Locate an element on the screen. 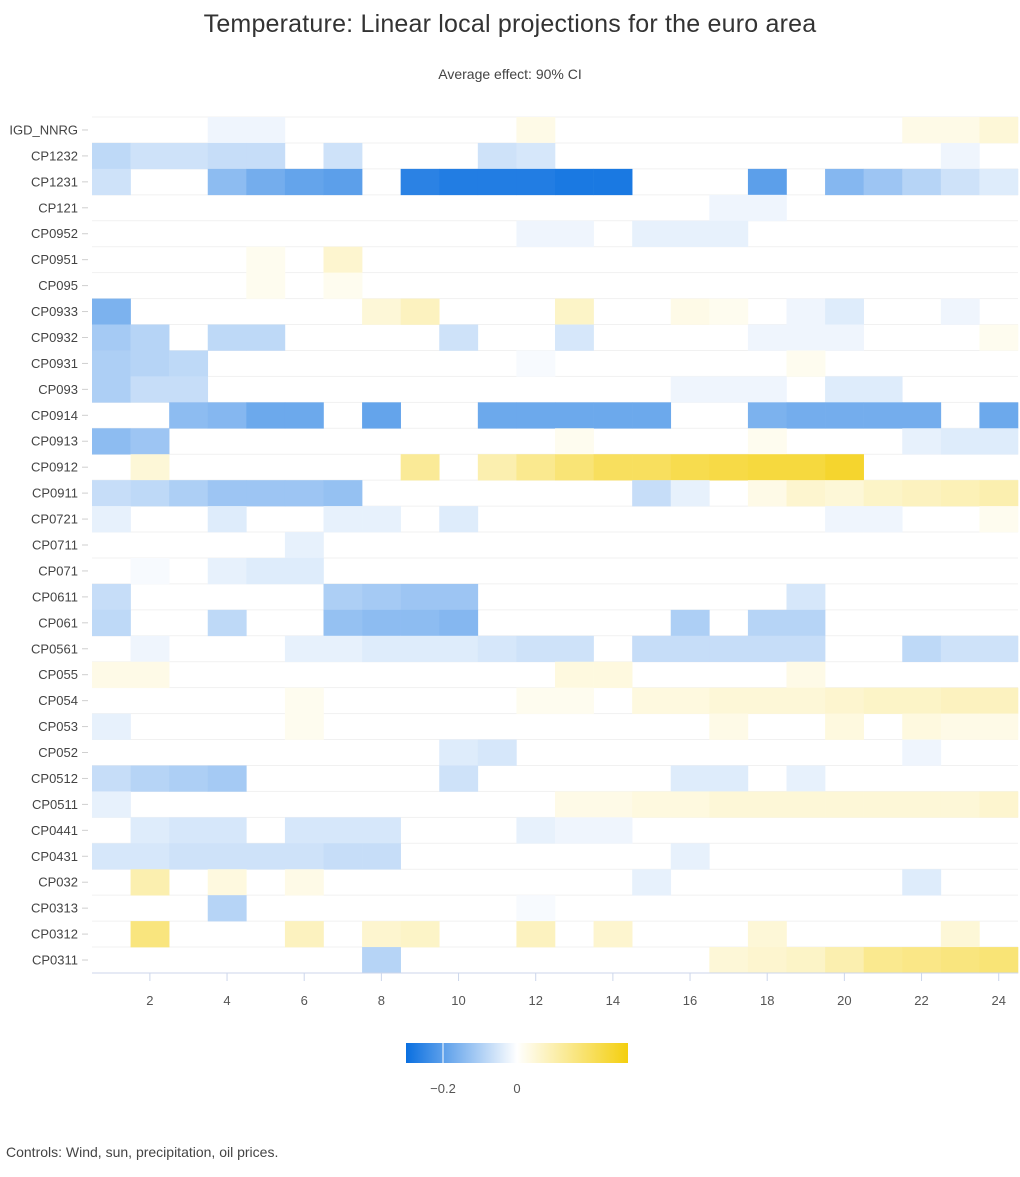 The image size is (1020, 1177). x-tick-label: 8 is located at coordinates (381, 1000).